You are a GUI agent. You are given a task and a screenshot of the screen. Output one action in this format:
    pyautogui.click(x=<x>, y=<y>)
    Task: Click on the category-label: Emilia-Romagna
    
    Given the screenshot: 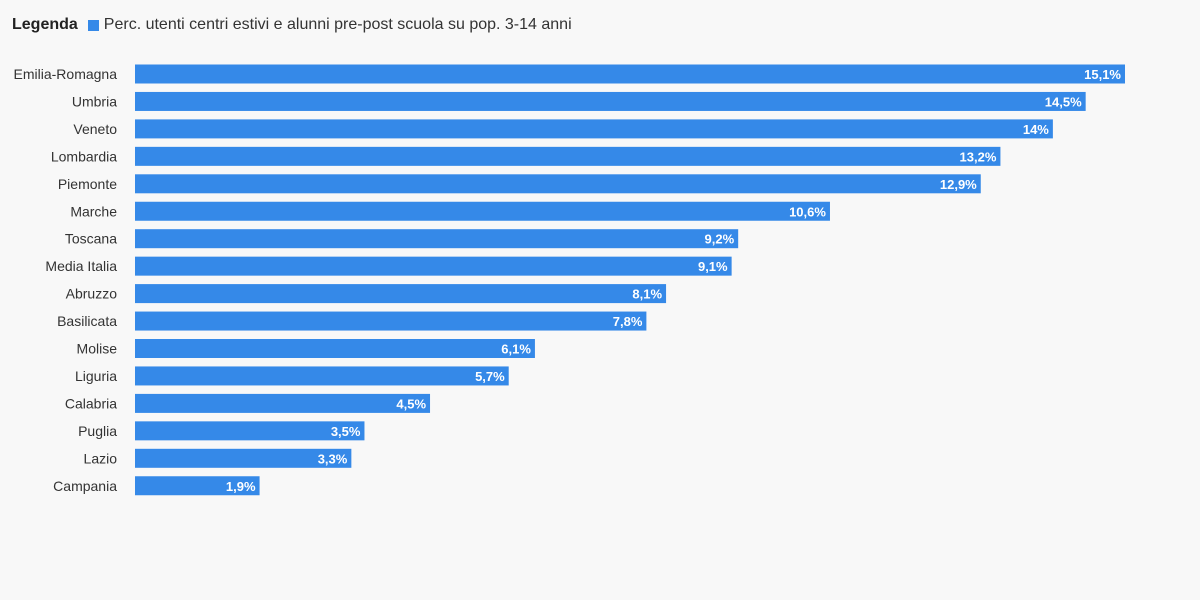 What is the action you would take?
    pyautogui.click(x=66, y=74)
    